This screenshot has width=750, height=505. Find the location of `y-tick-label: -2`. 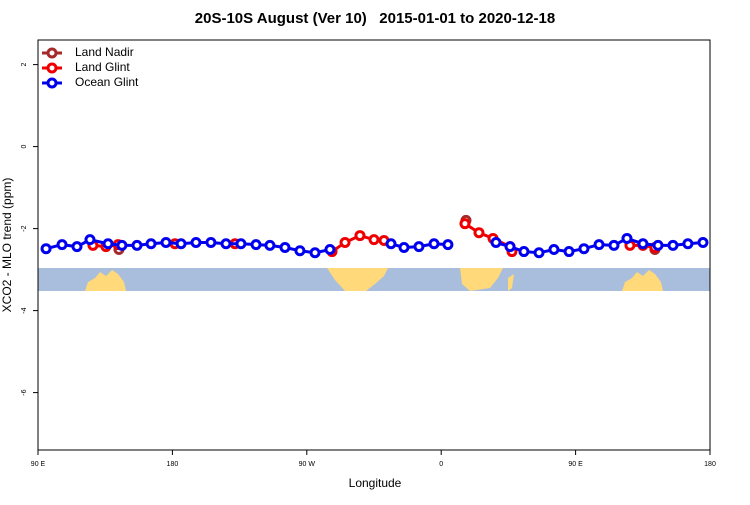

y-tick-label: -2 is located at coordinates (24, 228).